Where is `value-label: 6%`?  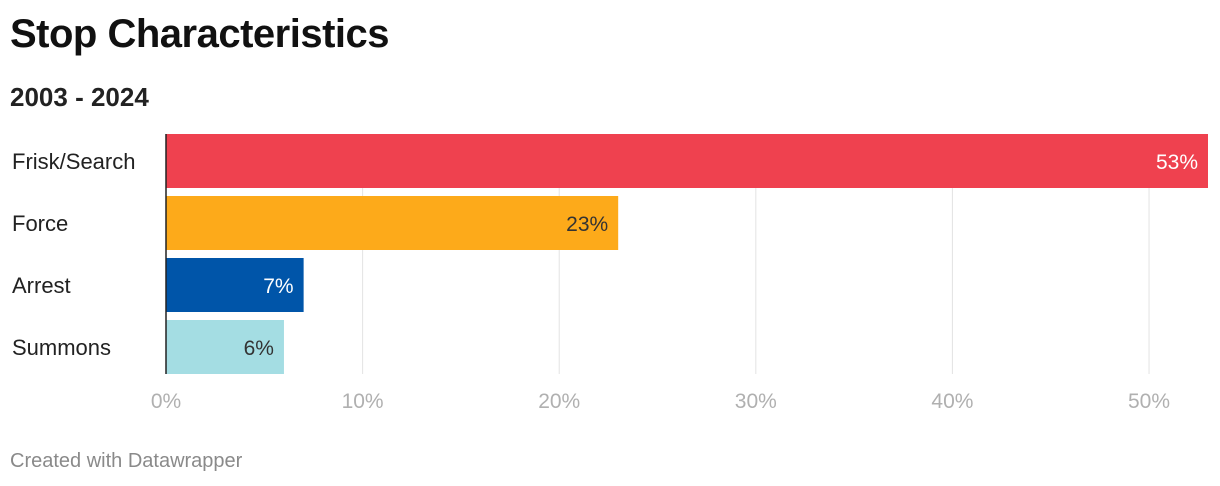 value-label: 6% is located at coordinates (259, 348).